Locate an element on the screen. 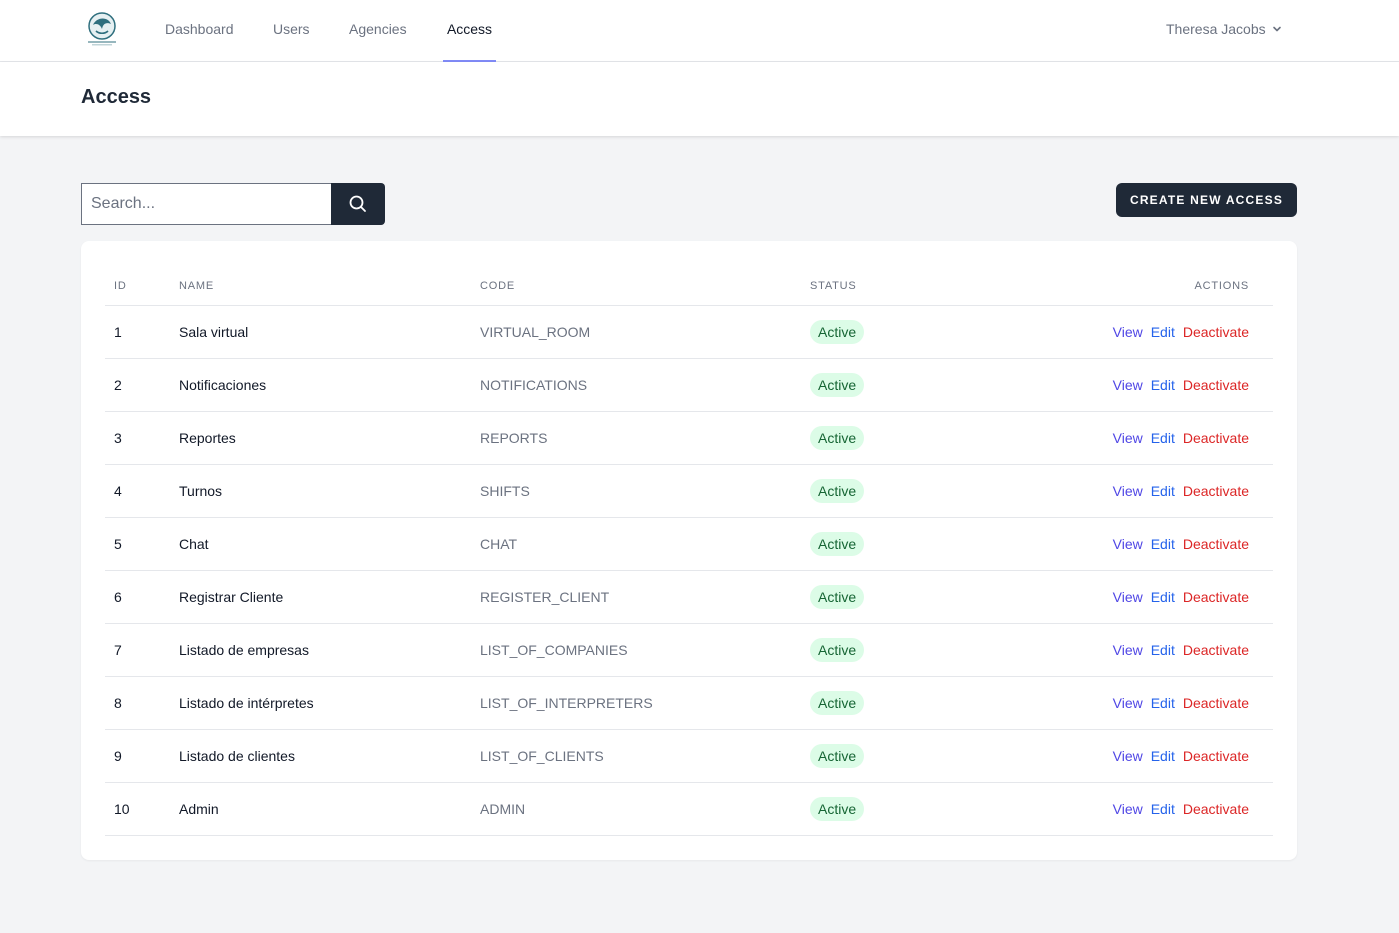  column-header-actions: ACTIONS is located at coordinates (1166, 286).